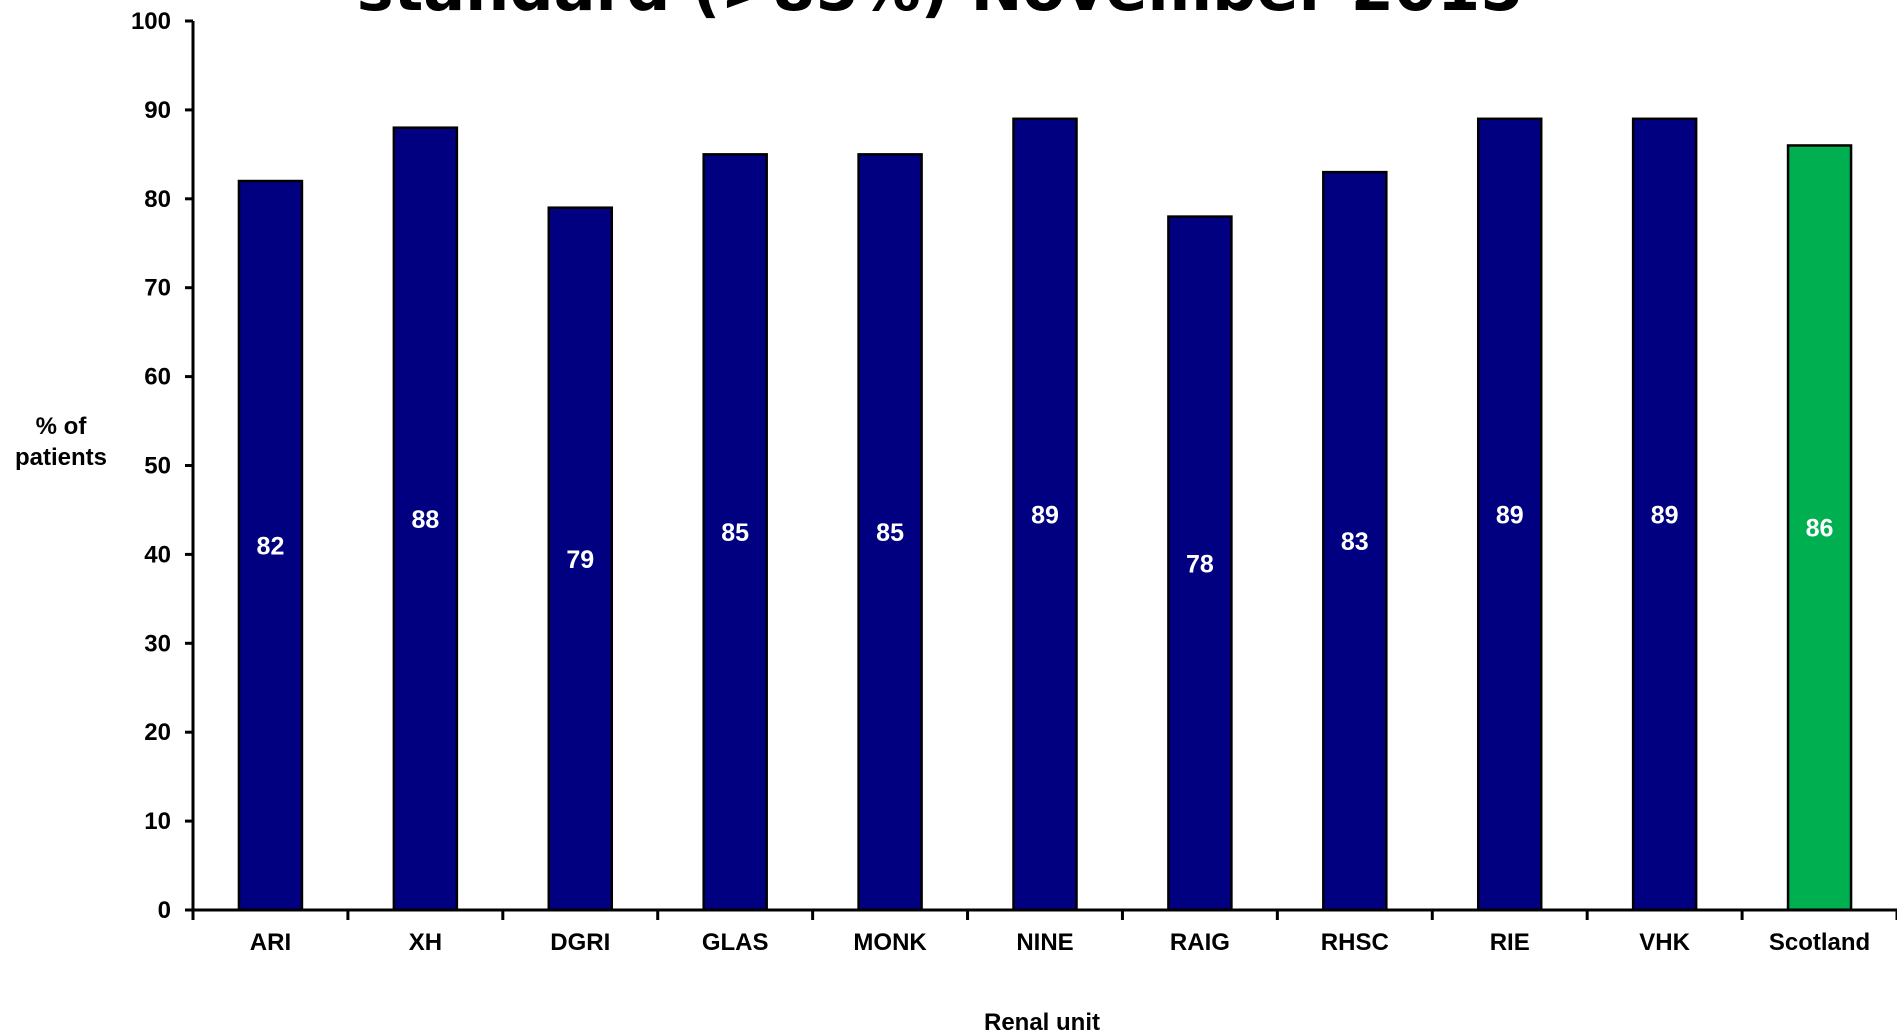  What do you see at coordinates (1042, 1021) in the screenshot?
I see `x-axis-title: Renal unit` at bounding box center [1042, 1021].